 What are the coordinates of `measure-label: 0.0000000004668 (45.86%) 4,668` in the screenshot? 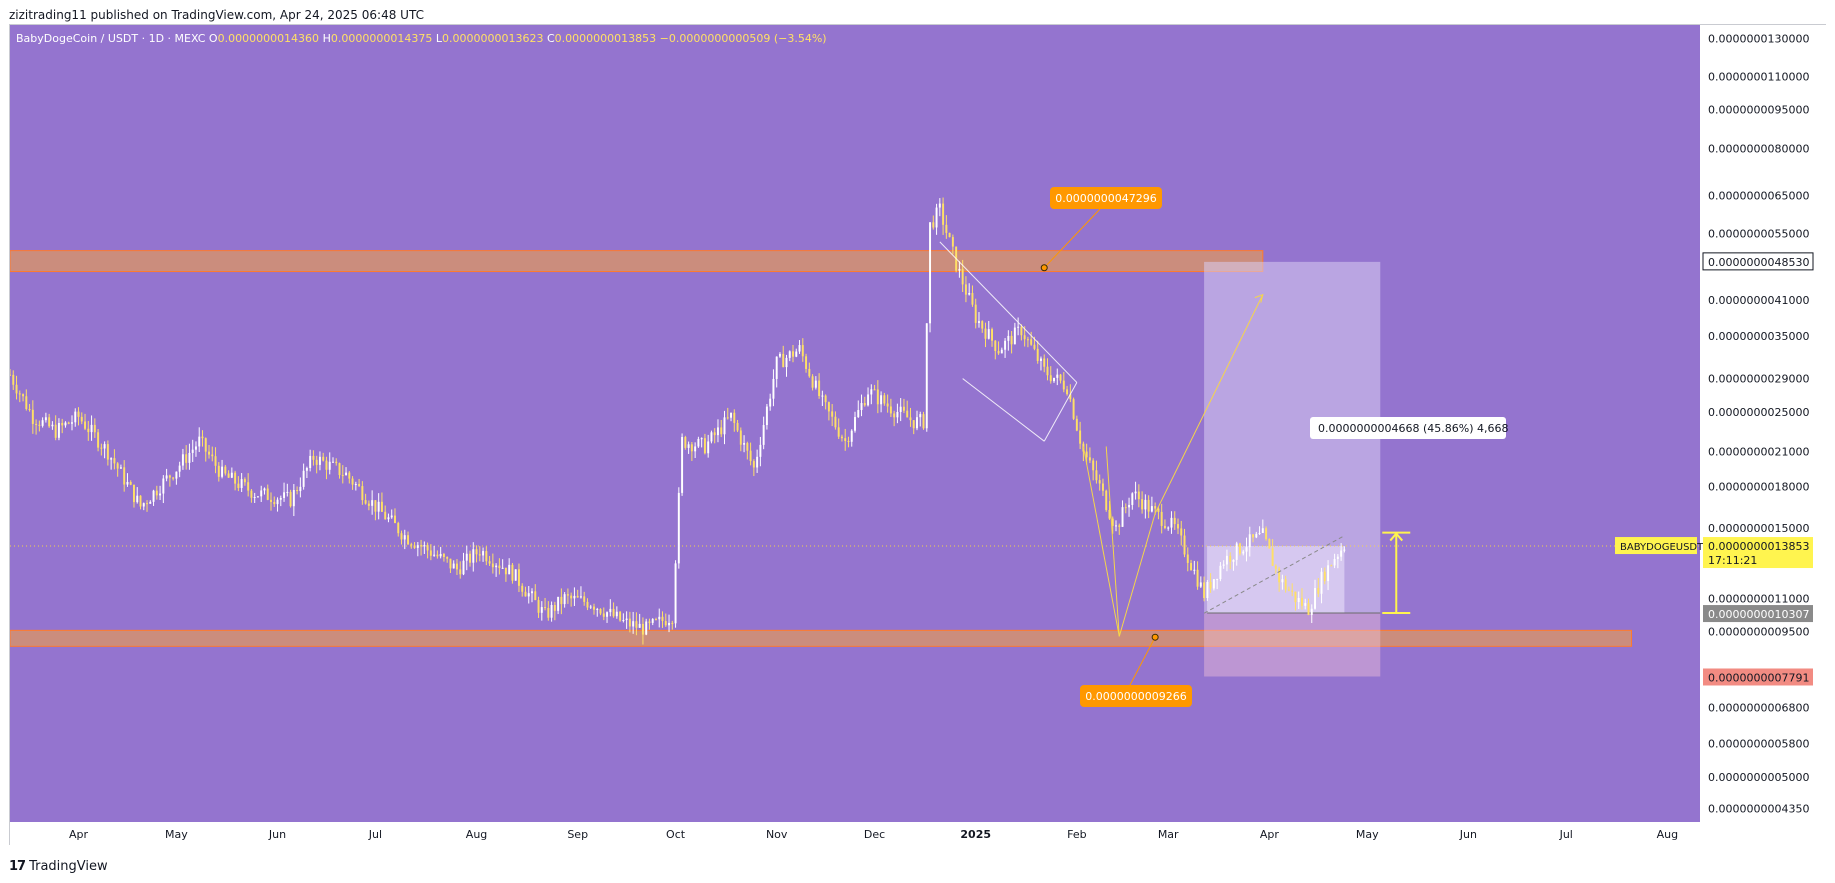 It's located at (1413, 428).